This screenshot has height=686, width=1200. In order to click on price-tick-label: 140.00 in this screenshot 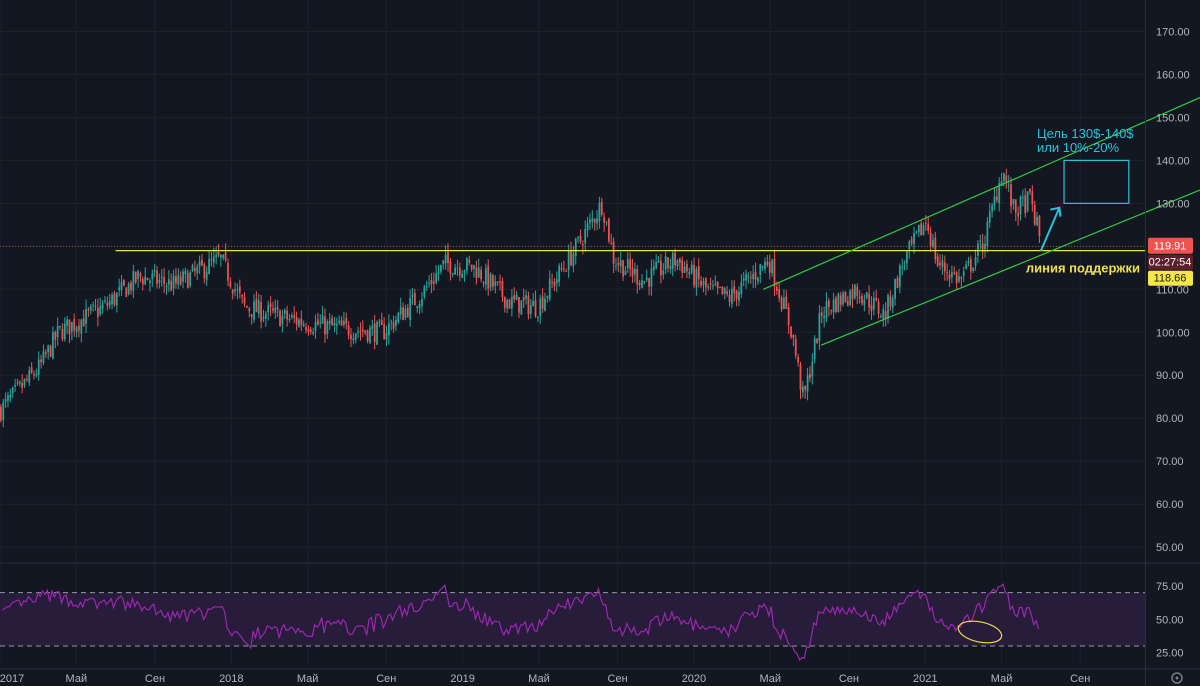, I will do `click(1173, 161)`.